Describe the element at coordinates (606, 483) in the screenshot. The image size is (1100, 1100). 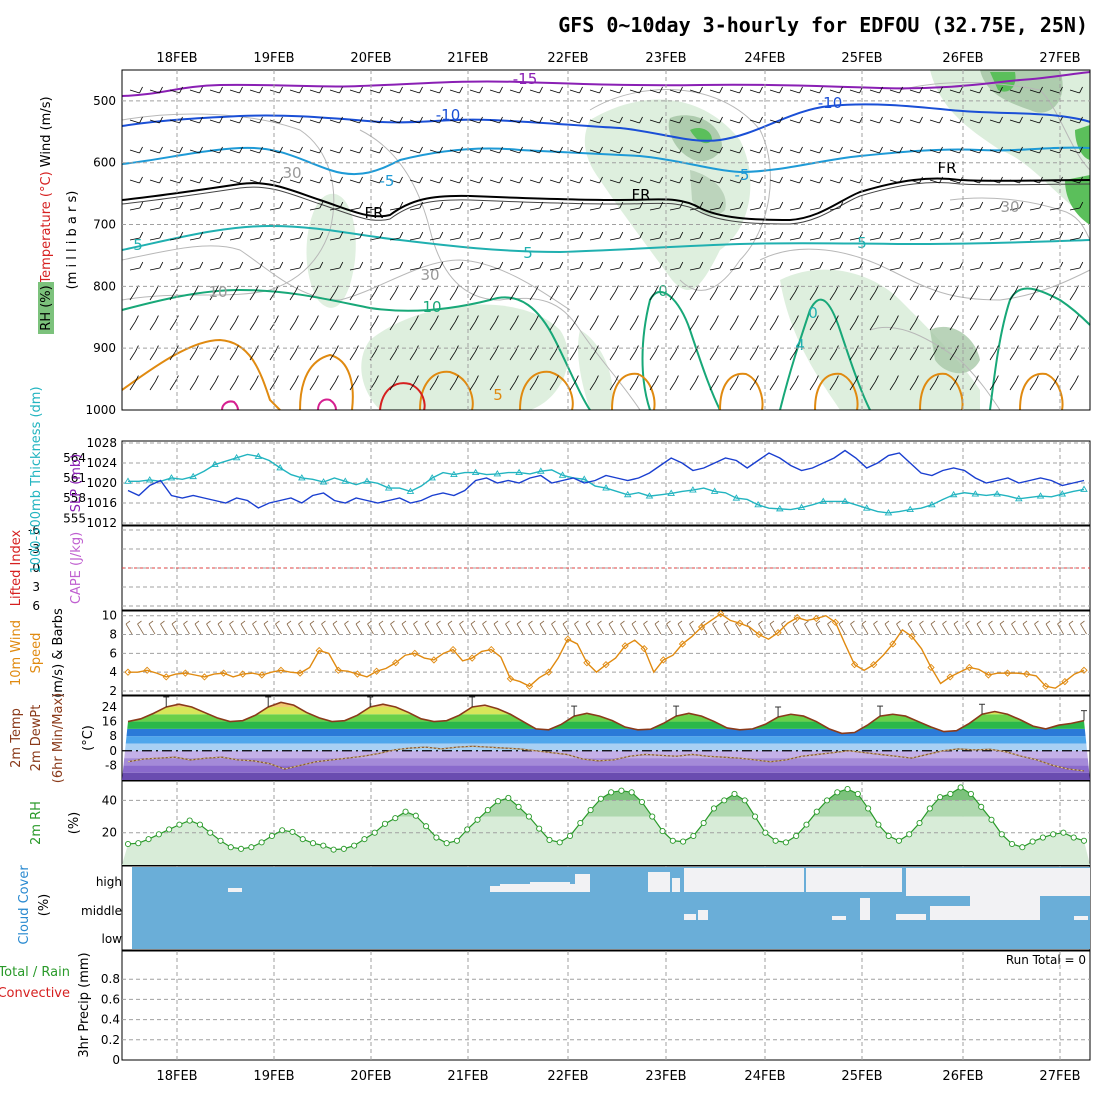
I see `thickness-line` at that location.